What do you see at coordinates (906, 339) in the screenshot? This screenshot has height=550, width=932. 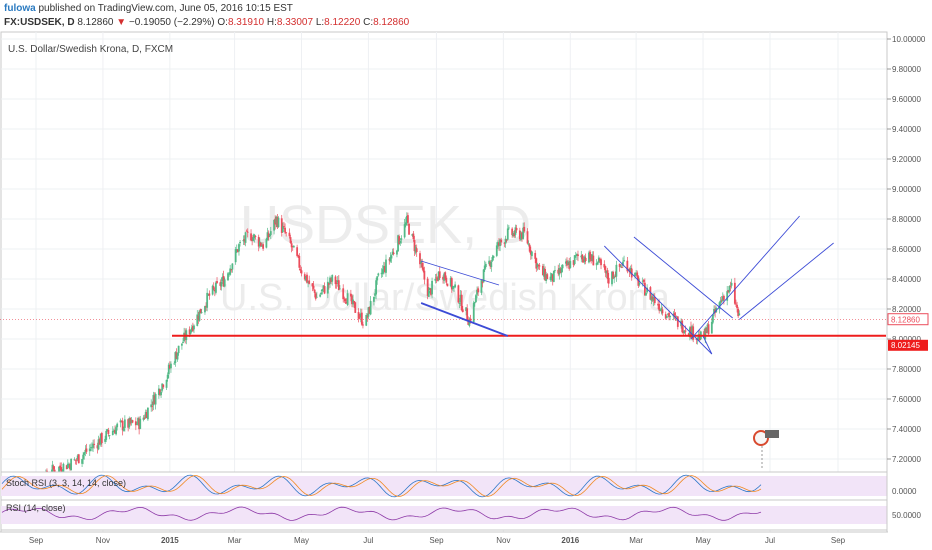 I see `price-tick-label: 8.00000` at bounding box center [906, 339].